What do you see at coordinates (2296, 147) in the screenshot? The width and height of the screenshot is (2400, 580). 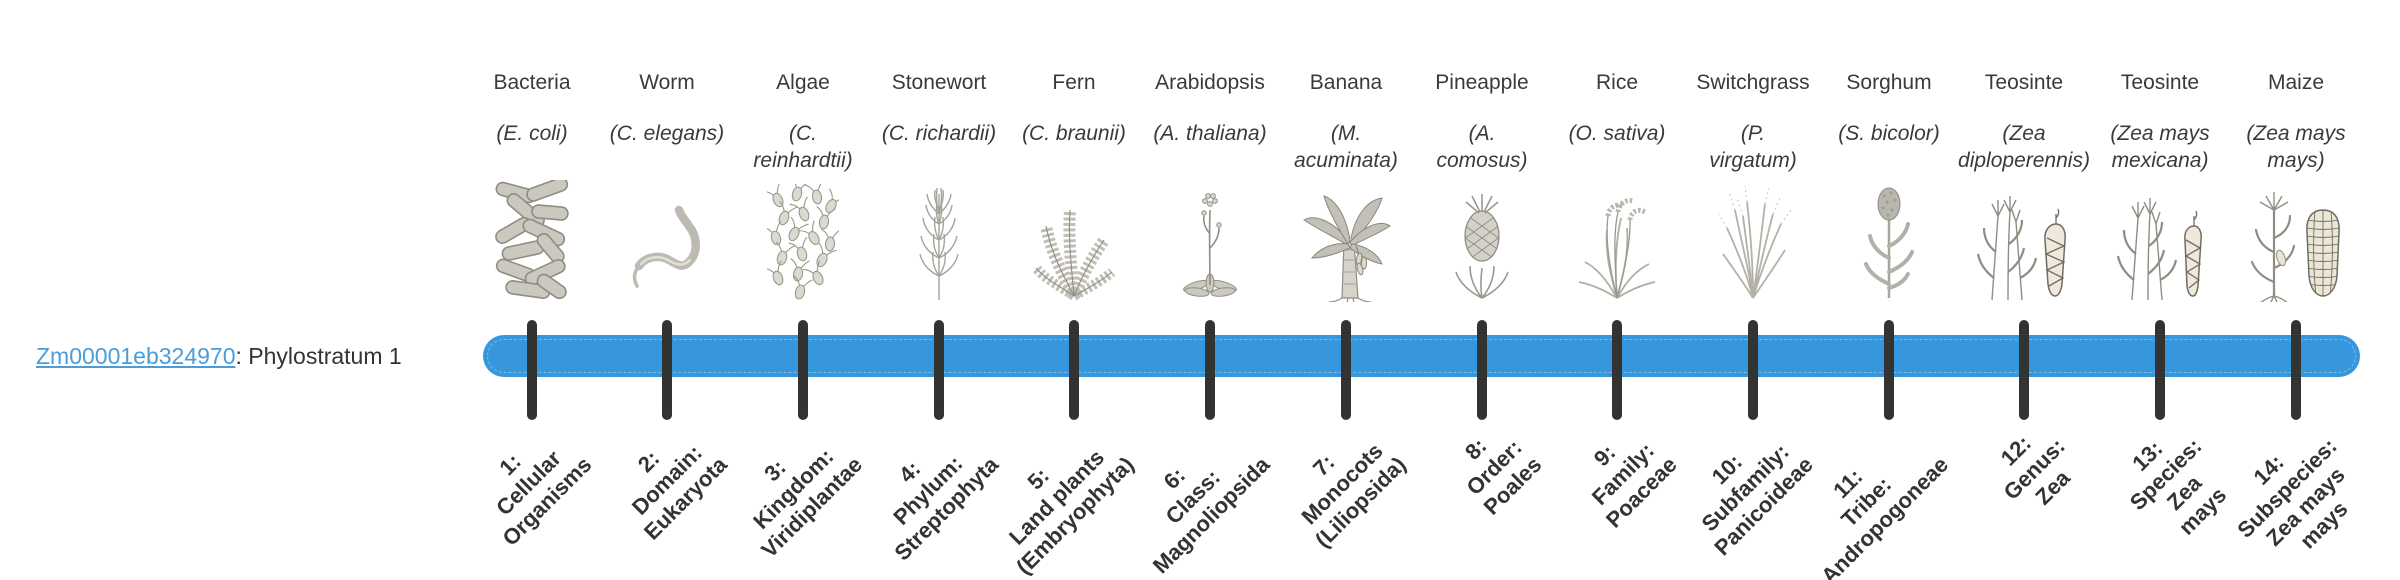 I see `organism-species: (Zea mays mays)` at bounding box center [2296, 147].